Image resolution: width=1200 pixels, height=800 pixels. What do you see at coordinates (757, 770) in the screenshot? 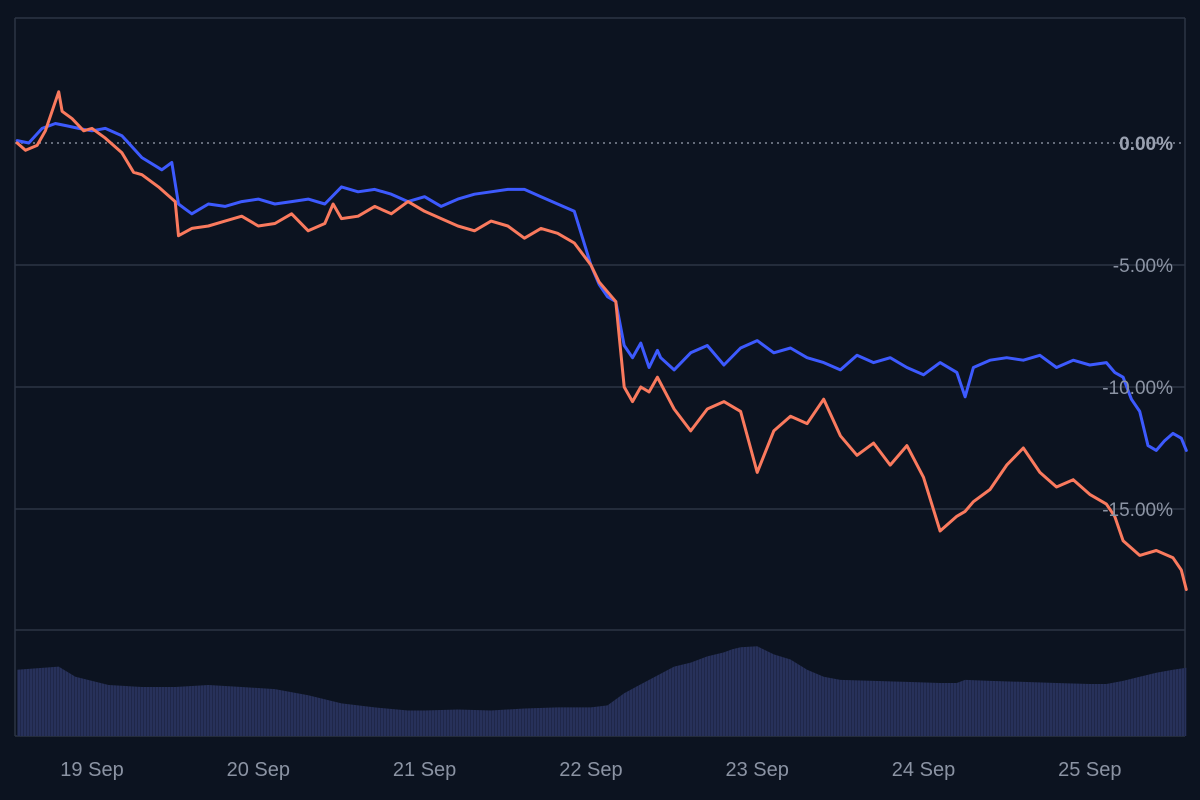
I see `x-tick-label: 23 Sep` at bounding box center [757, 770].